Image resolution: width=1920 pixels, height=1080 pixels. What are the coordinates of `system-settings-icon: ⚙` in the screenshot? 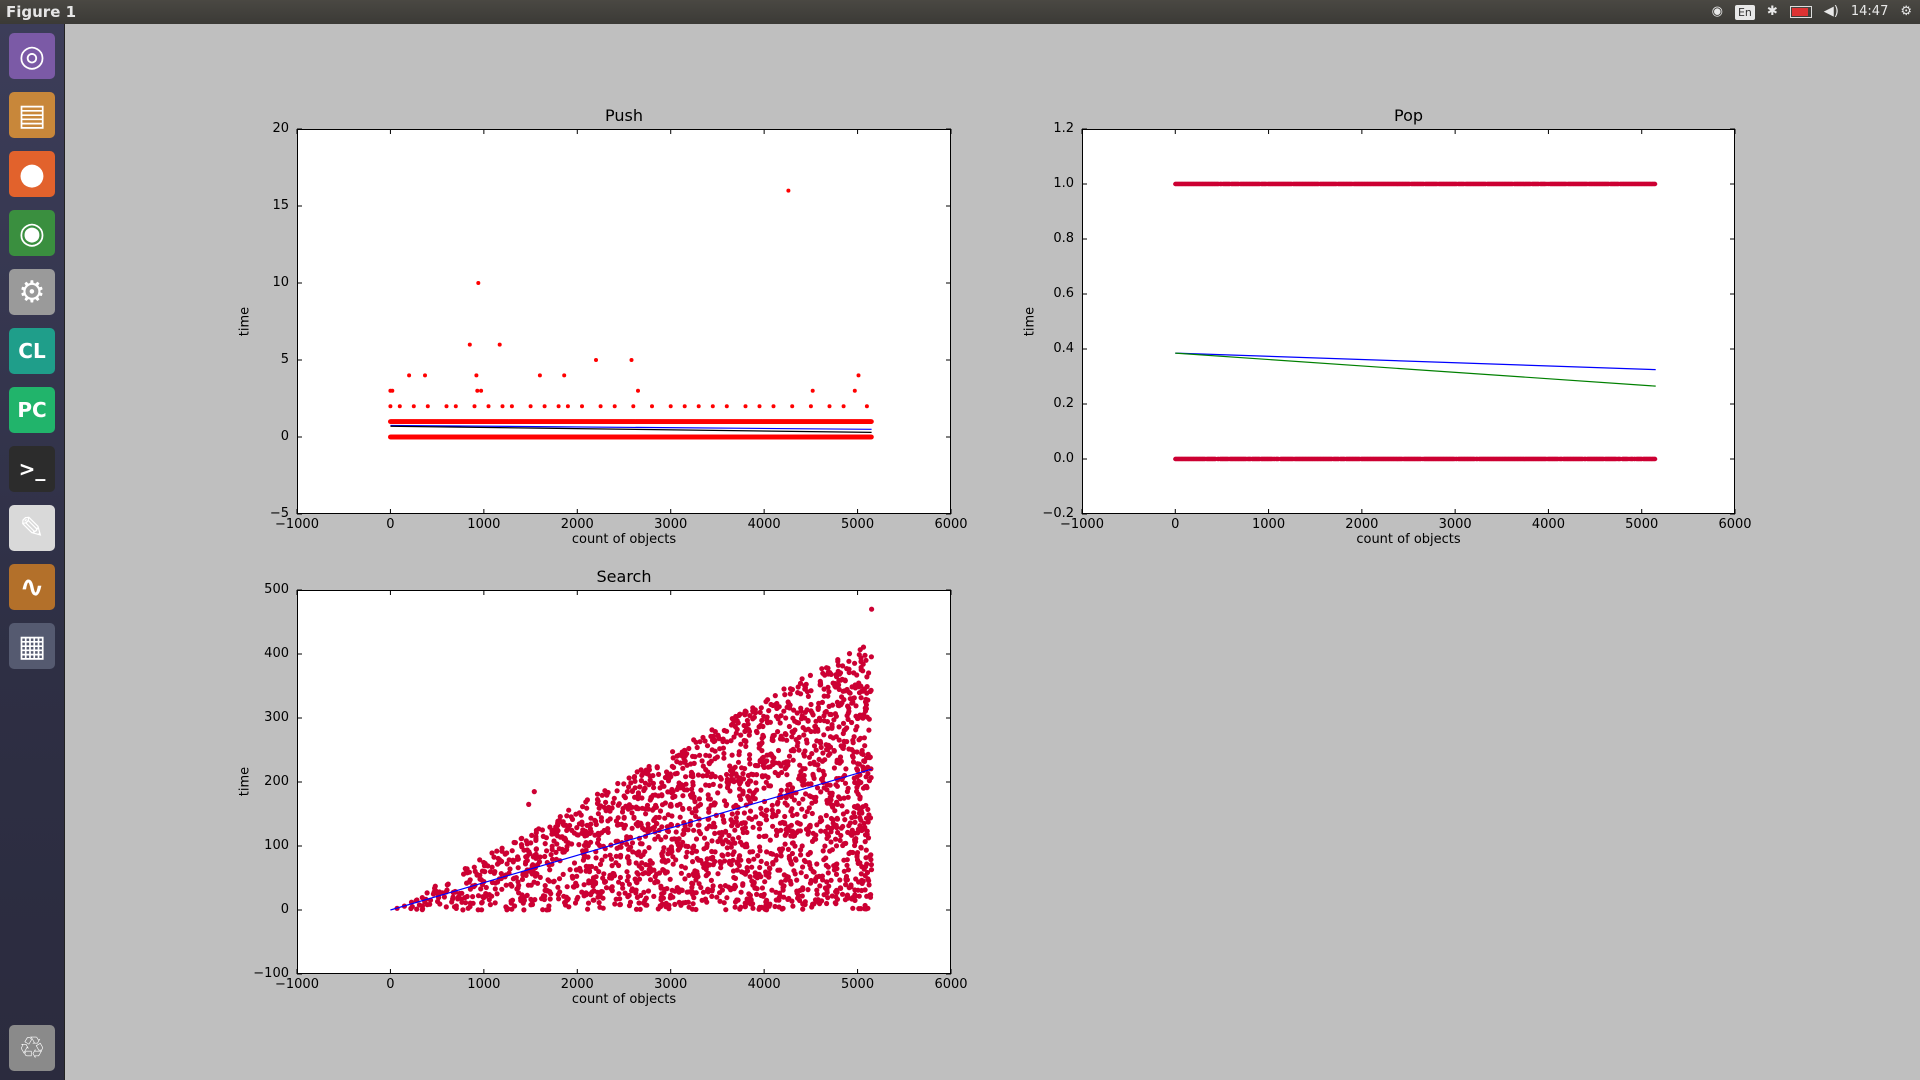 It's located at (32, 292).